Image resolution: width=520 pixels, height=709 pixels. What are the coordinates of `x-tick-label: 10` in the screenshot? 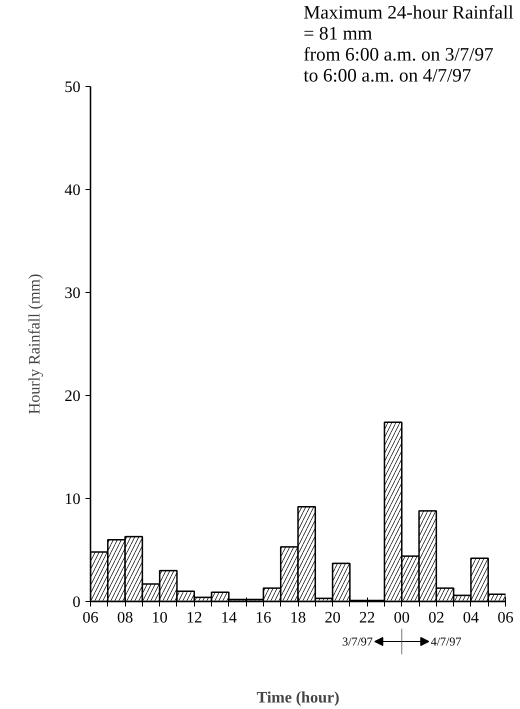 It's located at (160, 618).